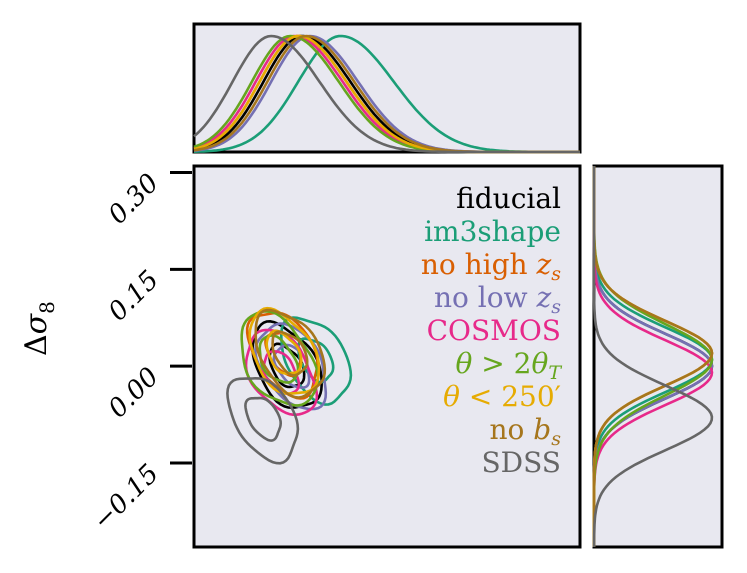  I want to click on y-tick-label: 0.30, so click(134, 199).